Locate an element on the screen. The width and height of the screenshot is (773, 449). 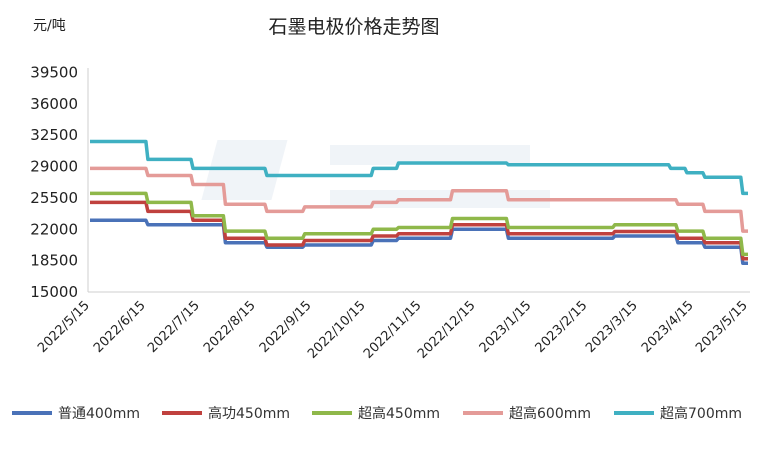
y-tick-label: 22000 is located at coordinates (54, 229).